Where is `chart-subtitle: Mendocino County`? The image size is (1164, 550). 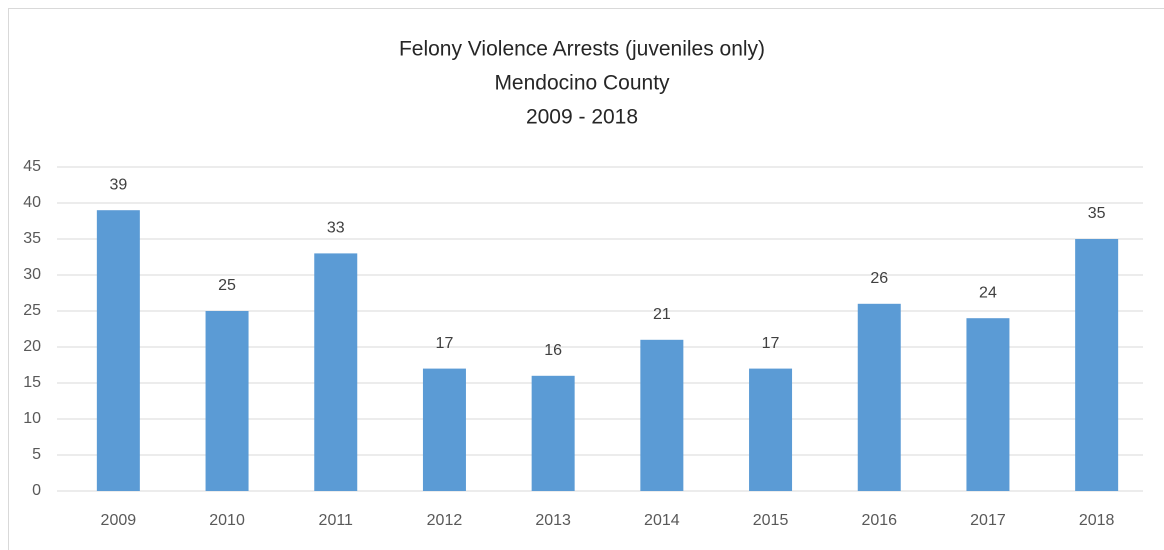
chart-subtitle: Mendocino County is located at coordinates (582, 83).